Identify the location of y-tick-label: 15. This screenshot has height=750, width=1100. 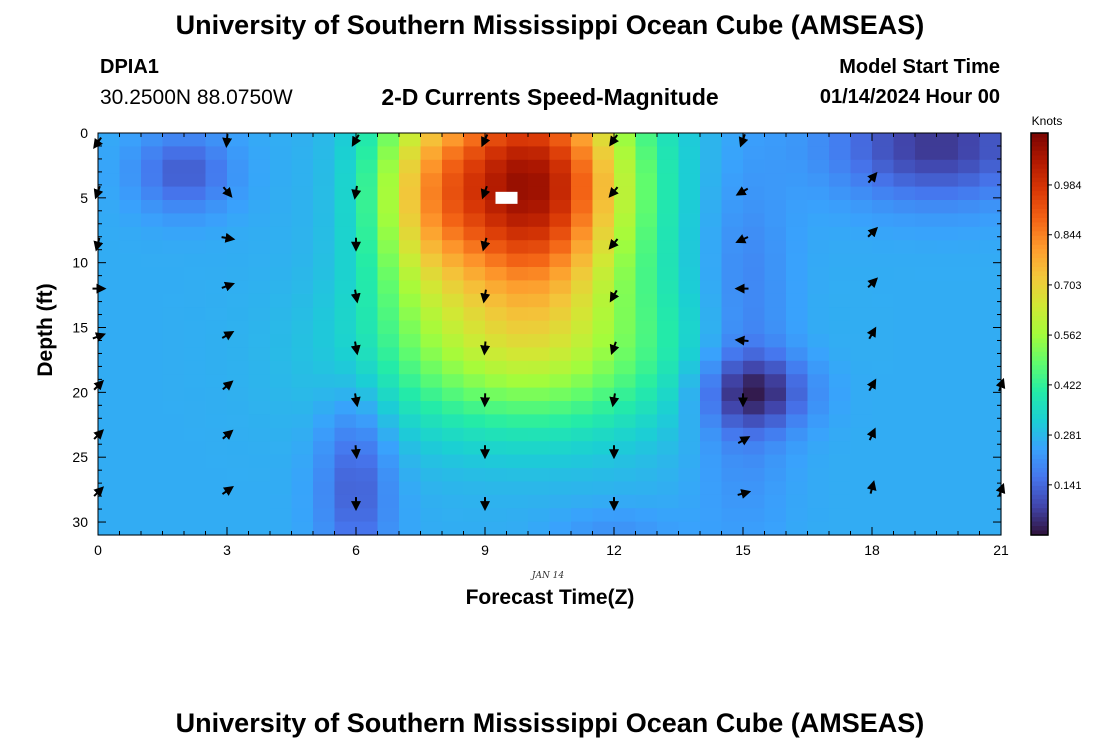
(80, 328).